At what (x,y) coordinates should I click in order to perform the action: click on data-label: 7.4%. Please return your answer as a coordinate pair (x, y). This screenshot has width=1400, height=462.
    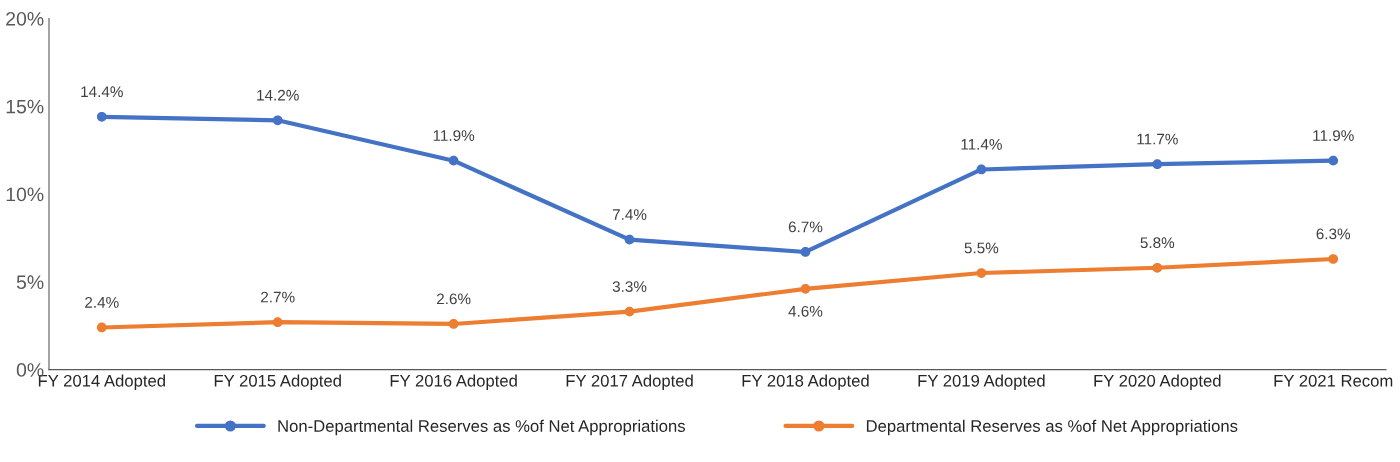
    Looking at the image, I should click on (629, 214).